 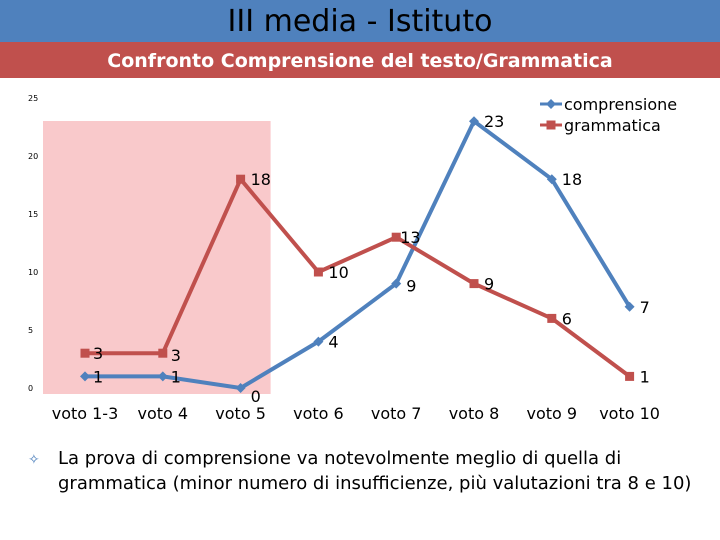 What do you see at coordinates (333, 342) in the screenshot?
I see `comprensione-data-label: 4` at bounding box center [333, 342].